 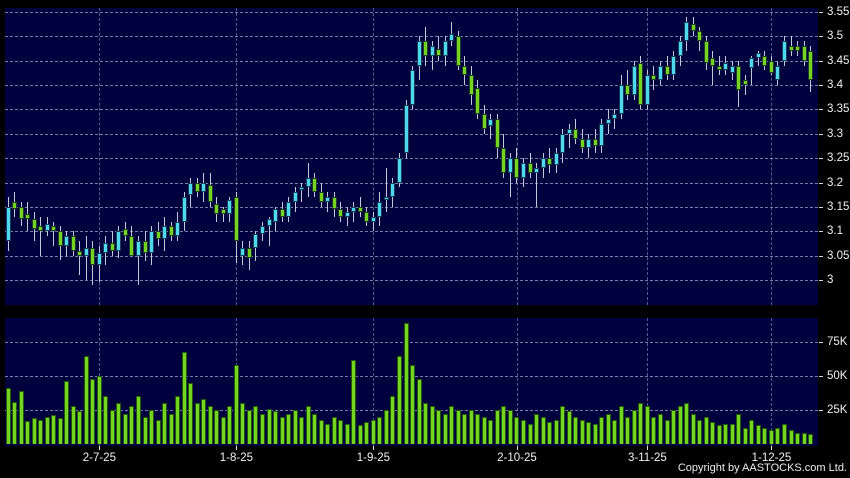 I want to click on date-tick-mark, so click(x=100, y=448).